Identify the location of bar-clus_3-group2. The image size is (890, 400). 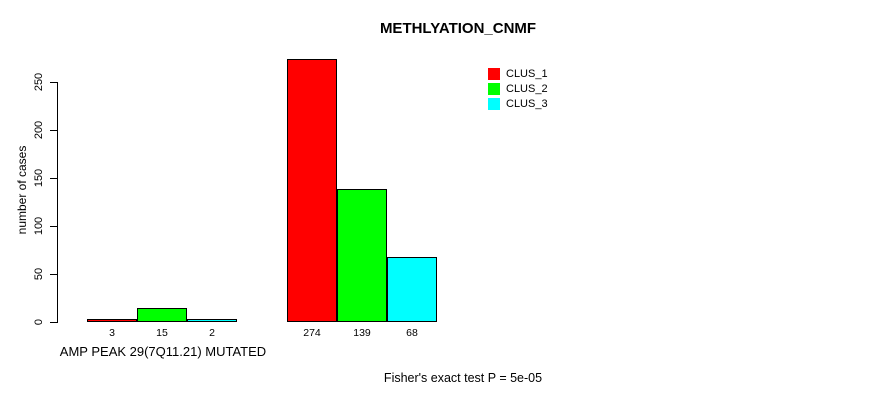
(412, 289).